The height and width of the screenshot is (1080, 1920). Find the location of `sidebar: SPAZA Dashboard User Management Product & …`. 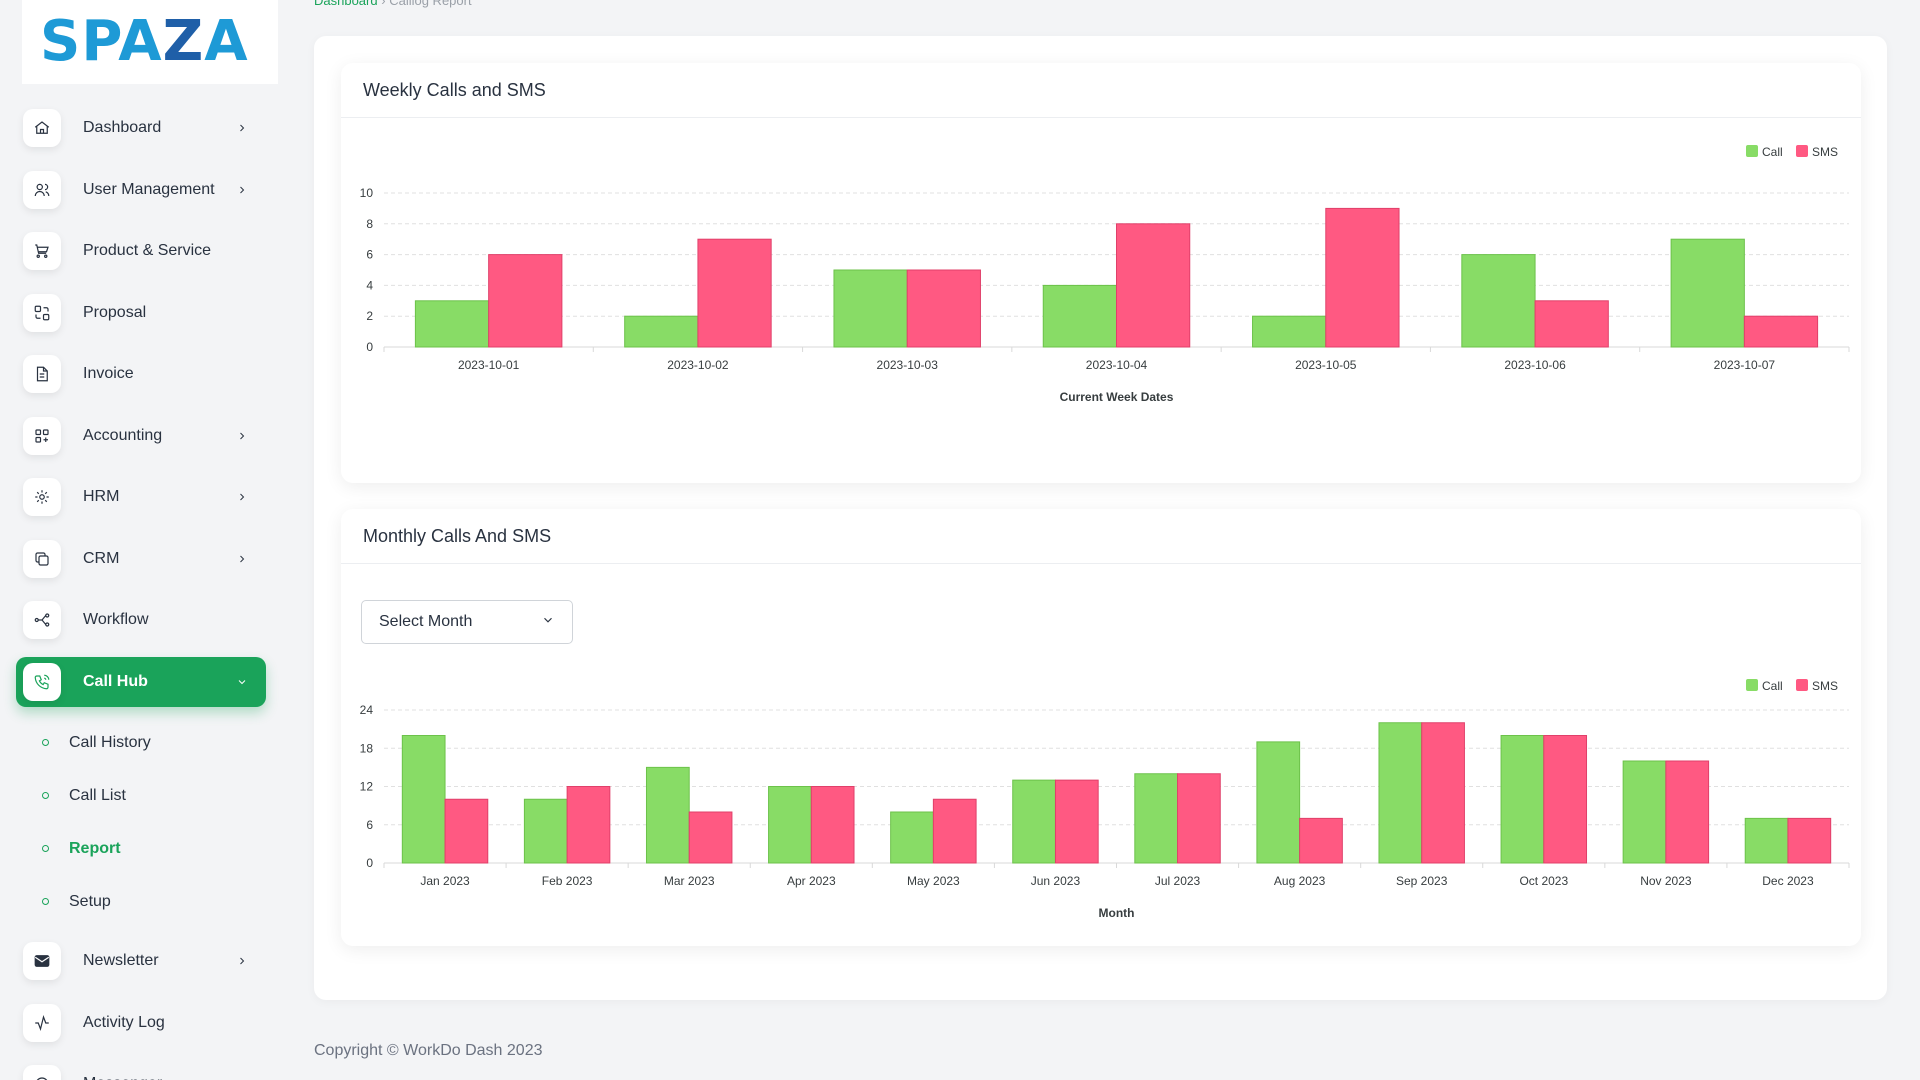

sidebar: SPAZA Dashboard User Management Product & … is located at coordinates (141, 540).